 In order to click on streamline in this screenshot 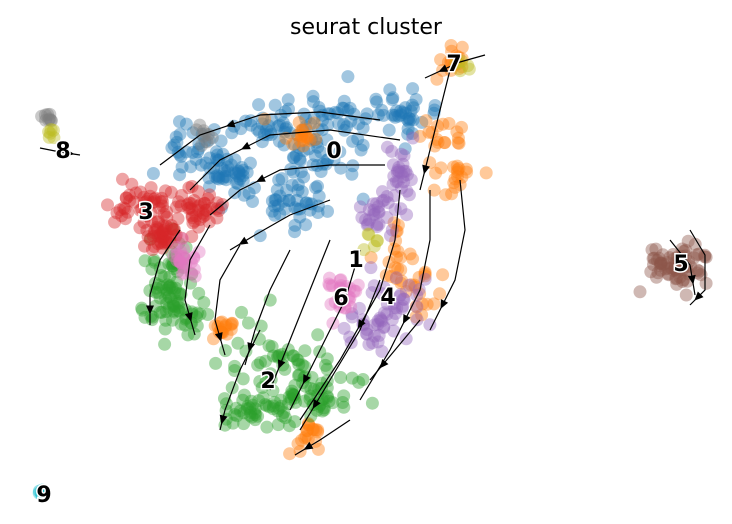, I will do `click(682, 267)`.